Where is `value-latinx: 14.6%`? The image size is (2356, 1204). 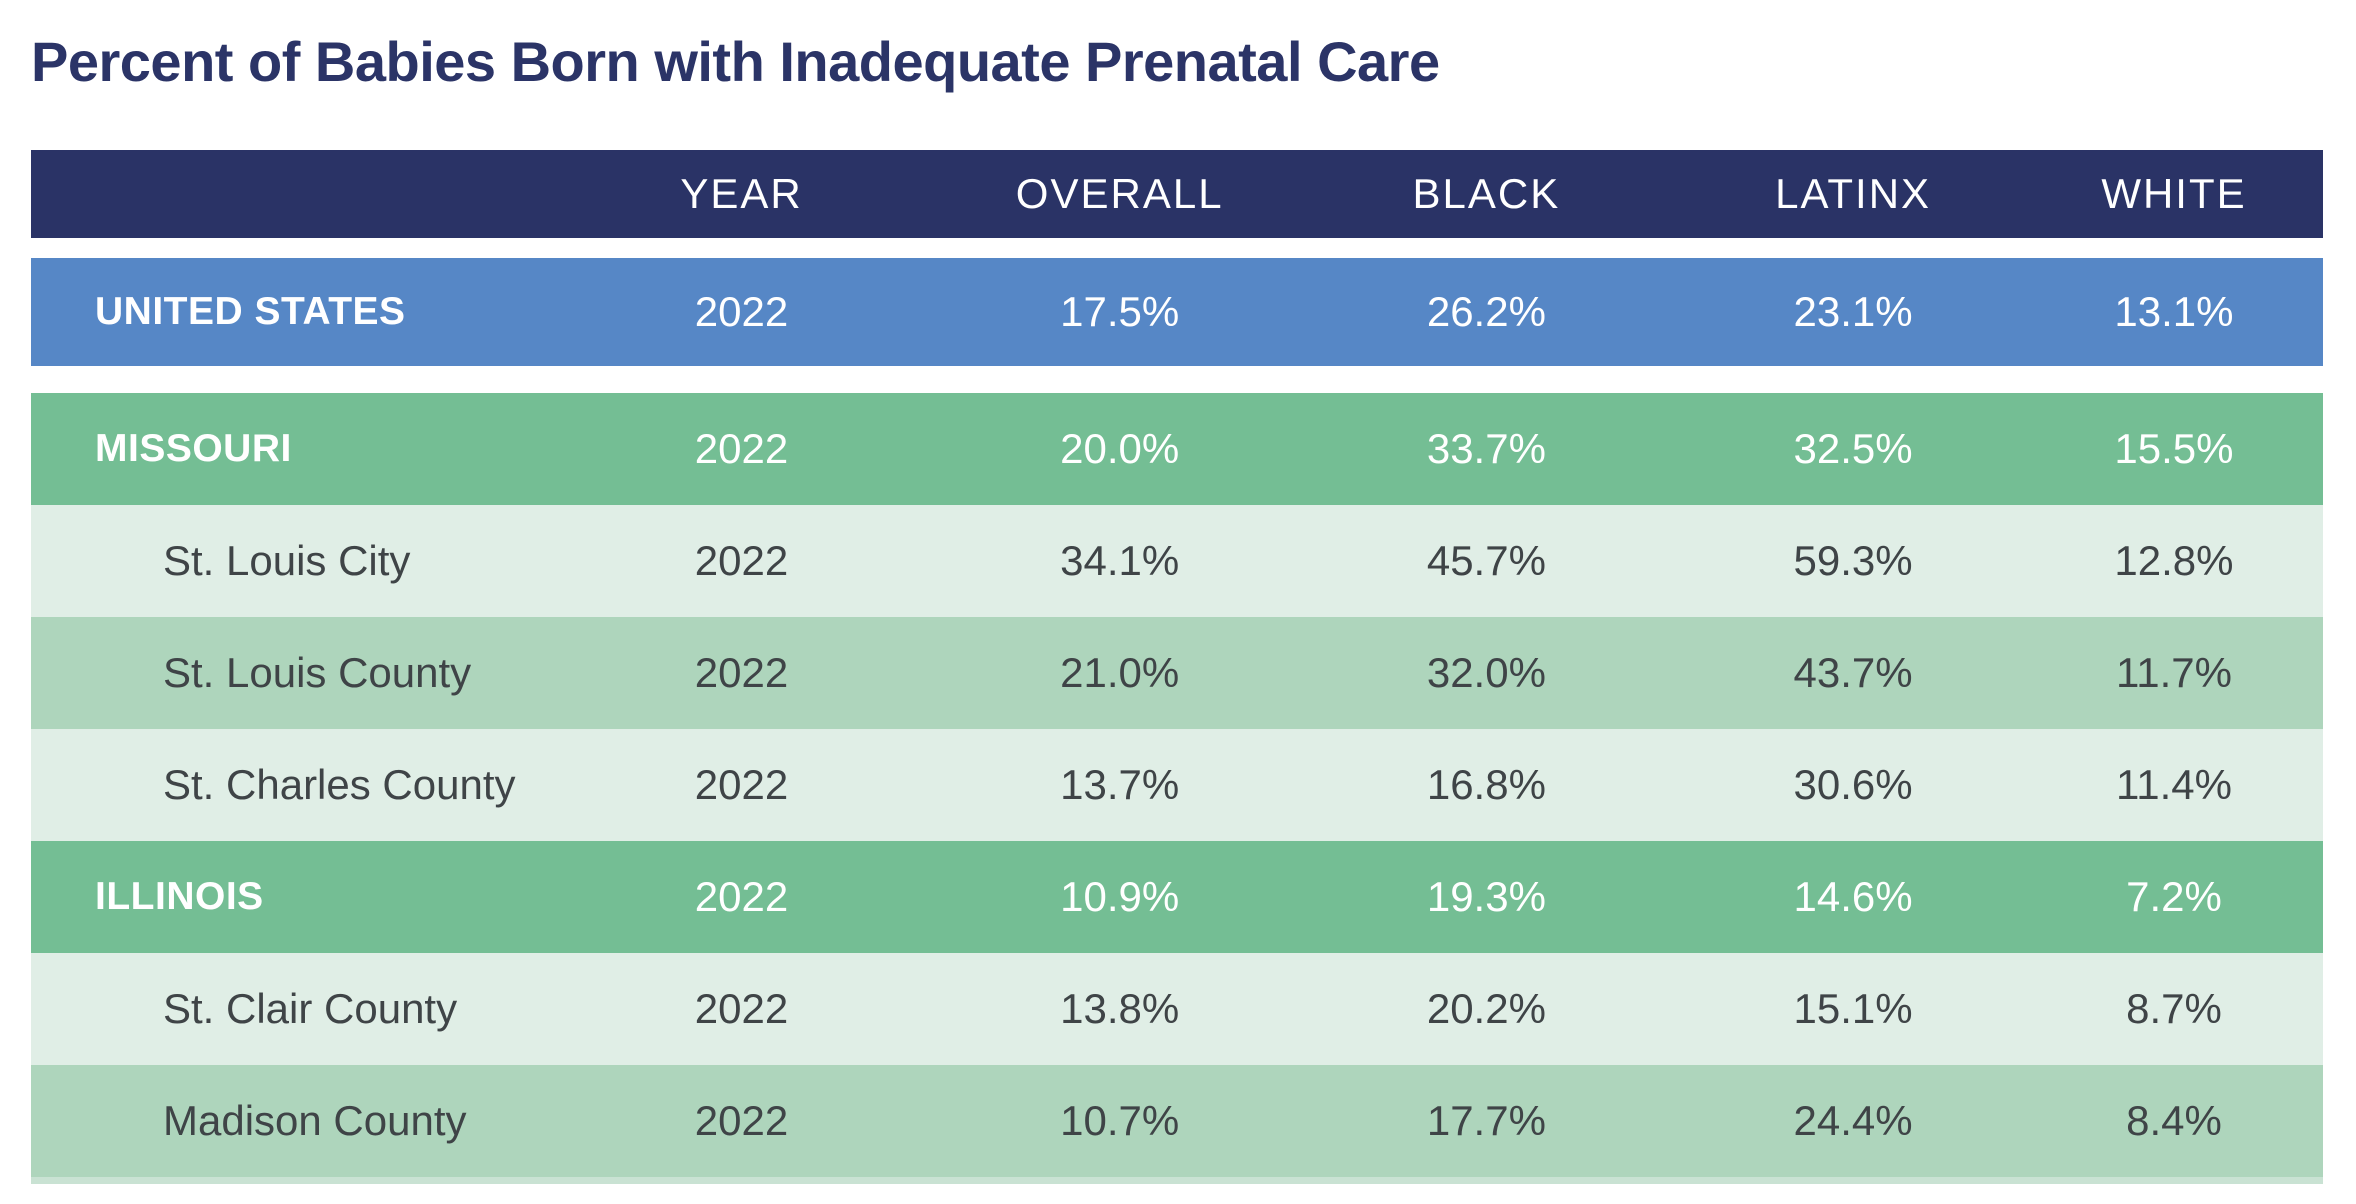 value-latinx: 14.6% is located at coordinates (1853, 896).